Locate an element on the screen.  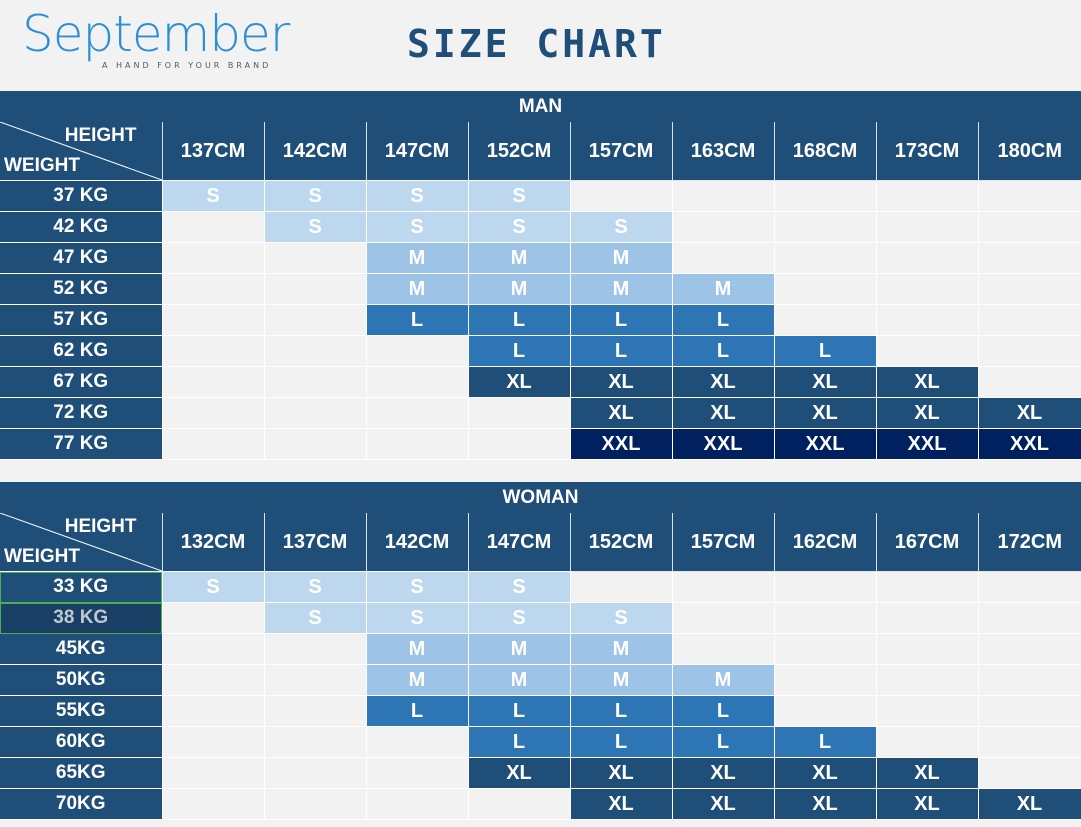
weight-label: 52 KG is located at coordinates (81, 289).